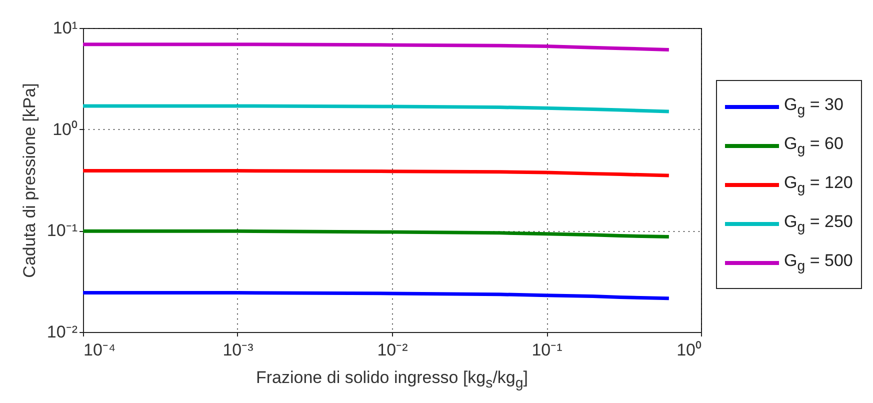 The width and height of the screenshot is (873, 403). I want to click on y-tick-label: 10⁻², so click(62, 332).